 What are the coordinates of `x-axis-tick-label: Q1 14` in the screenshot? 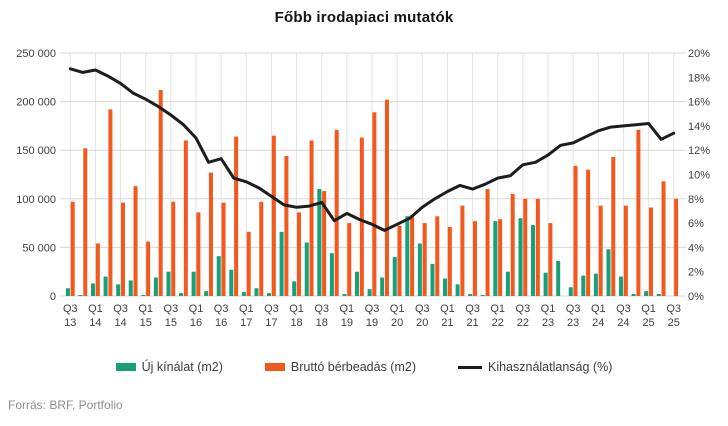 It's located at (95, 316).